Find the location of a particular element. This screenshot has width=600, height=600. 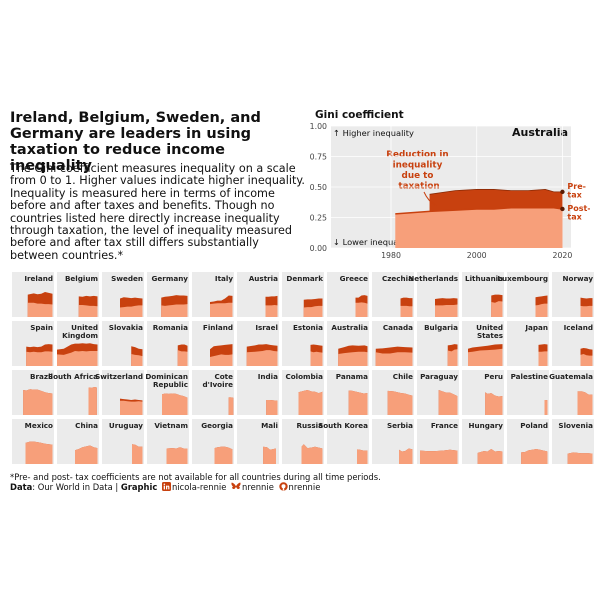

y-tick-label: 1.00 is located at coordinates (318, 126).